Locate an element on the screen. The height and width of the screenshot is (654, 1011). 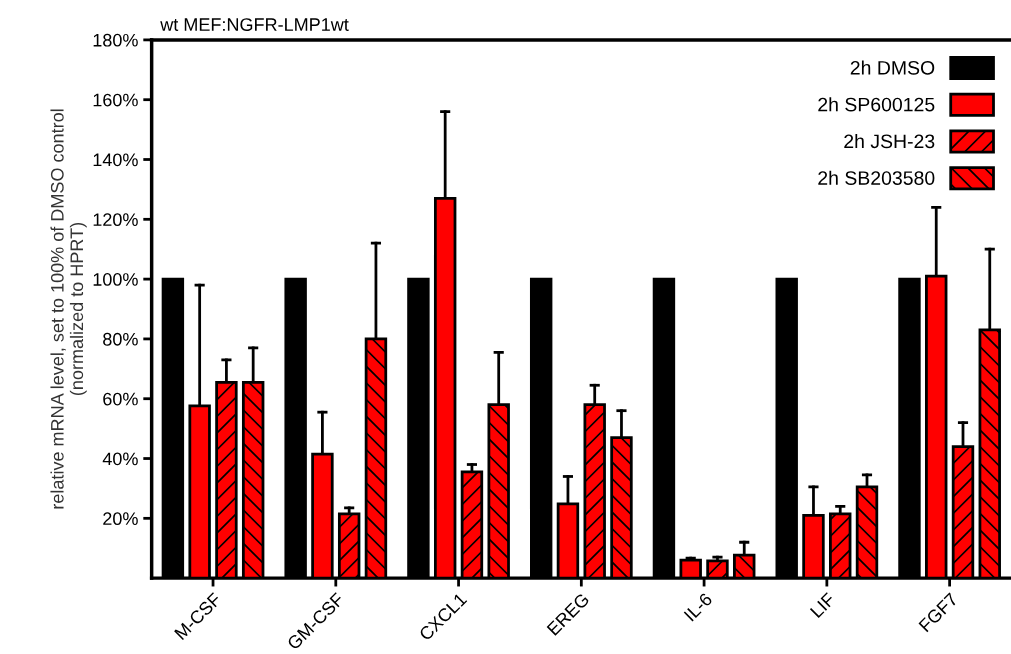
y-tick-label: 140% is located at coordinates (115, 160).